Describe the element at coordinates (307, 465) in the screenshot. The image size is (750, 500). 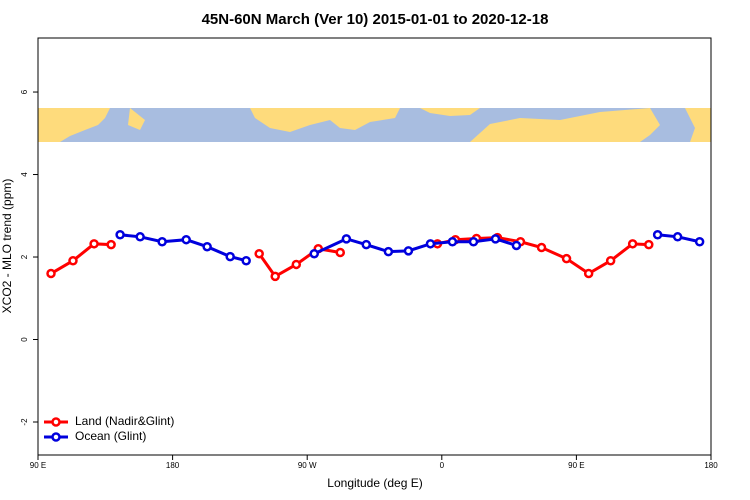
I see `x-tick-label: 90 W` at that location.